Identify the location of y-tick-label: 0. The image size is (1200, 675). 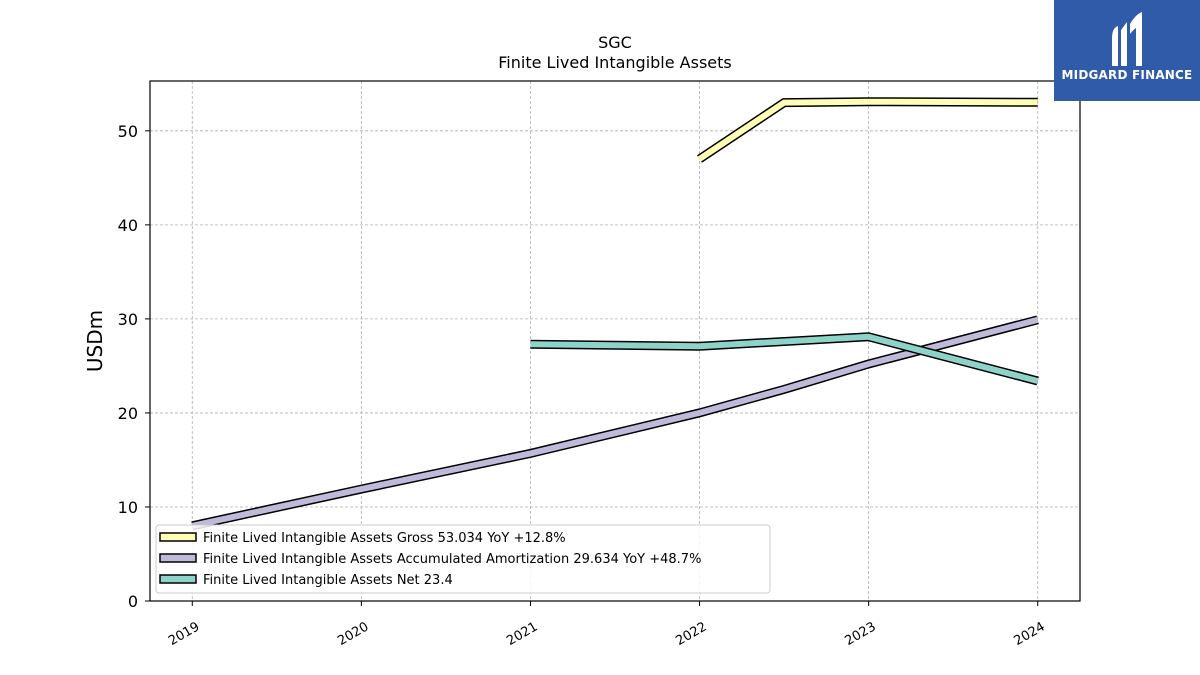
(133, 601).